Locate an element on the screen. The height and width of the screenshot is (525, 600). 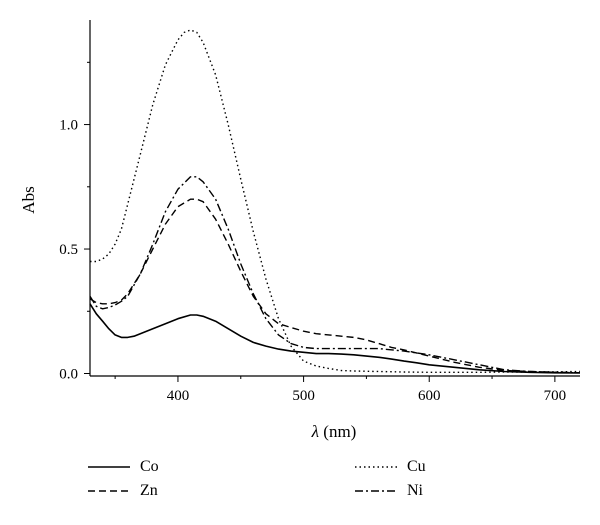
legend-item-co: Co is located at coordinates (123, 467).